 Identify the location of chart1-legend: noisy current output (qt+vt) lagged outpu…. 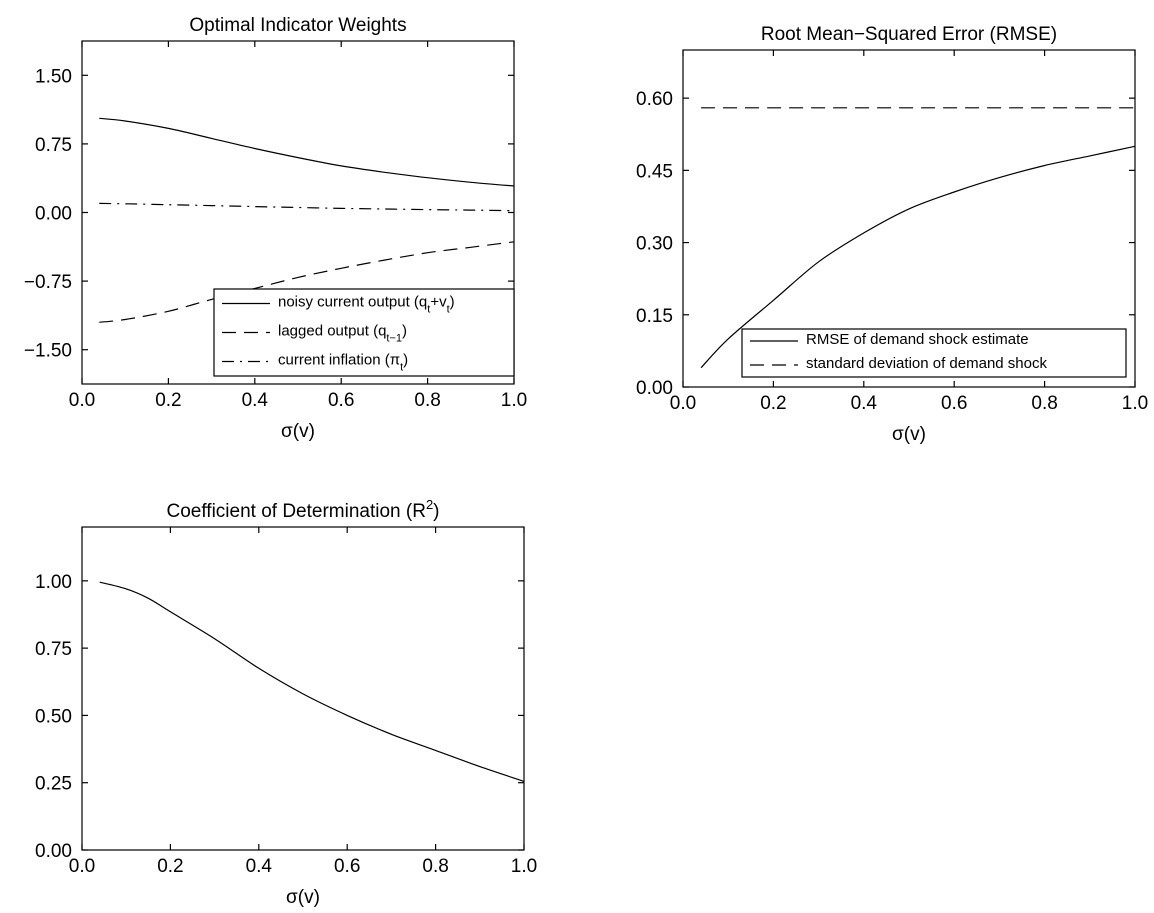
(364, 332).